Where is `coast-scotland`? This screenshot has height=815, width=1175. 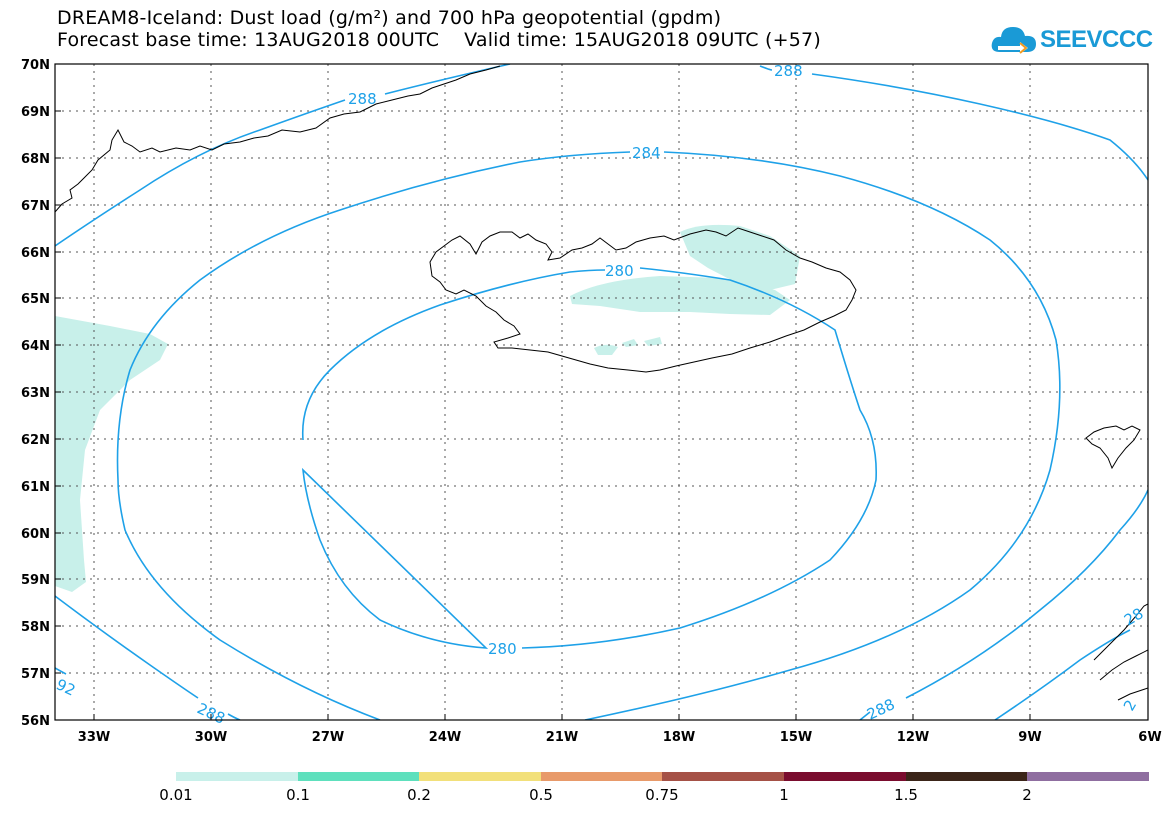
coast-scotland is located at coordinates (1120, 652).